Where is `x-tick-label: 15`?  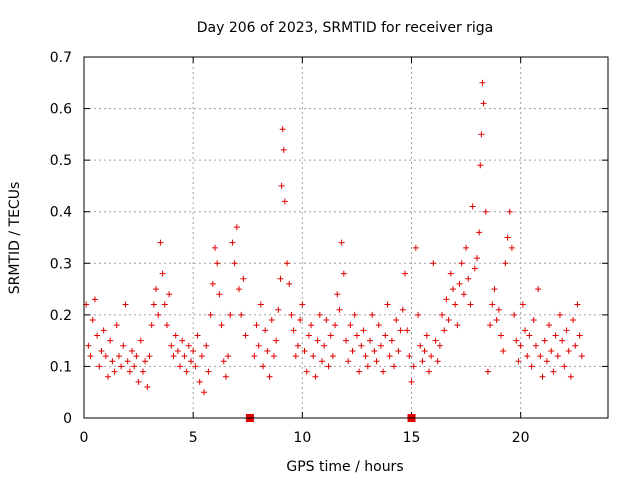 x-tick-label: 15 is located at coordinates (412, 438).